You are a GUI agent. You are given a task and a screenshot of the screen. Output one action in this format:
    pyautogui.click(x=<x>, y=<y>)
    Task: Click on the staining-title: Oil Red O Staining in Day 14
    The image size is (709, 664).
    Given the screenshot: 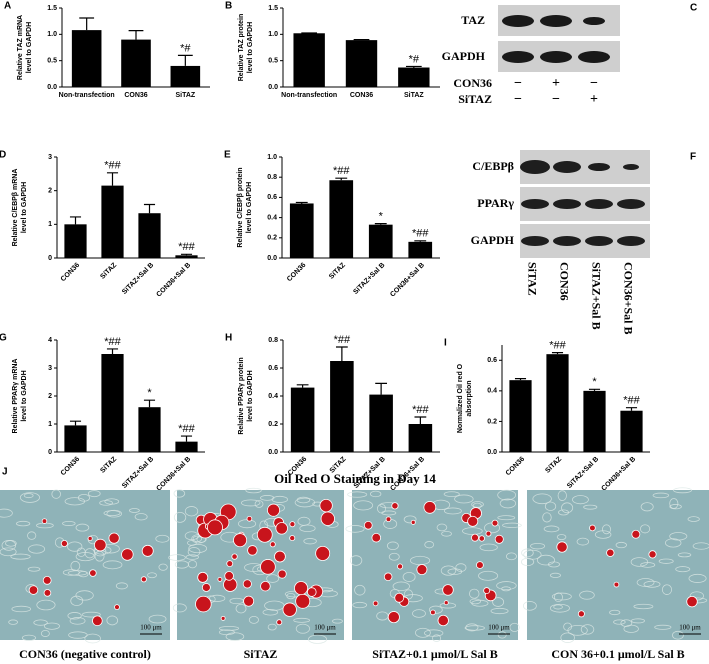 What is the action you would take?
    pyautogui.click(x=355, y=478)
    